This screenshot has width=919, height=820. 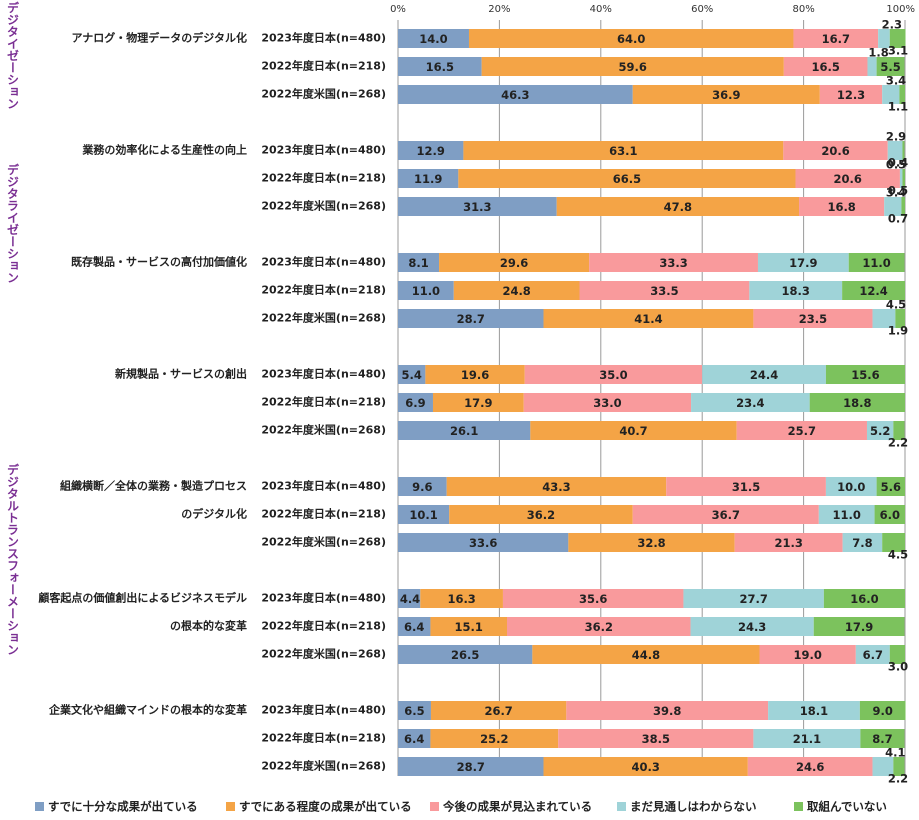 What do you see at coordinates (631, 39) in the screenshot?
I see `data-label: 64.0` at bounding box center [631, 39].